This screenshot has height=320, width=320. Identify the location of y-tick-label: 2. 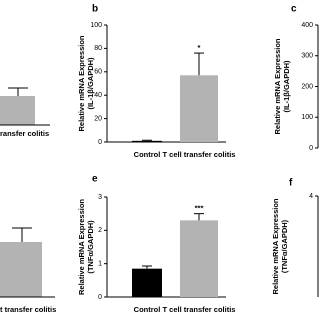
(100, 230).